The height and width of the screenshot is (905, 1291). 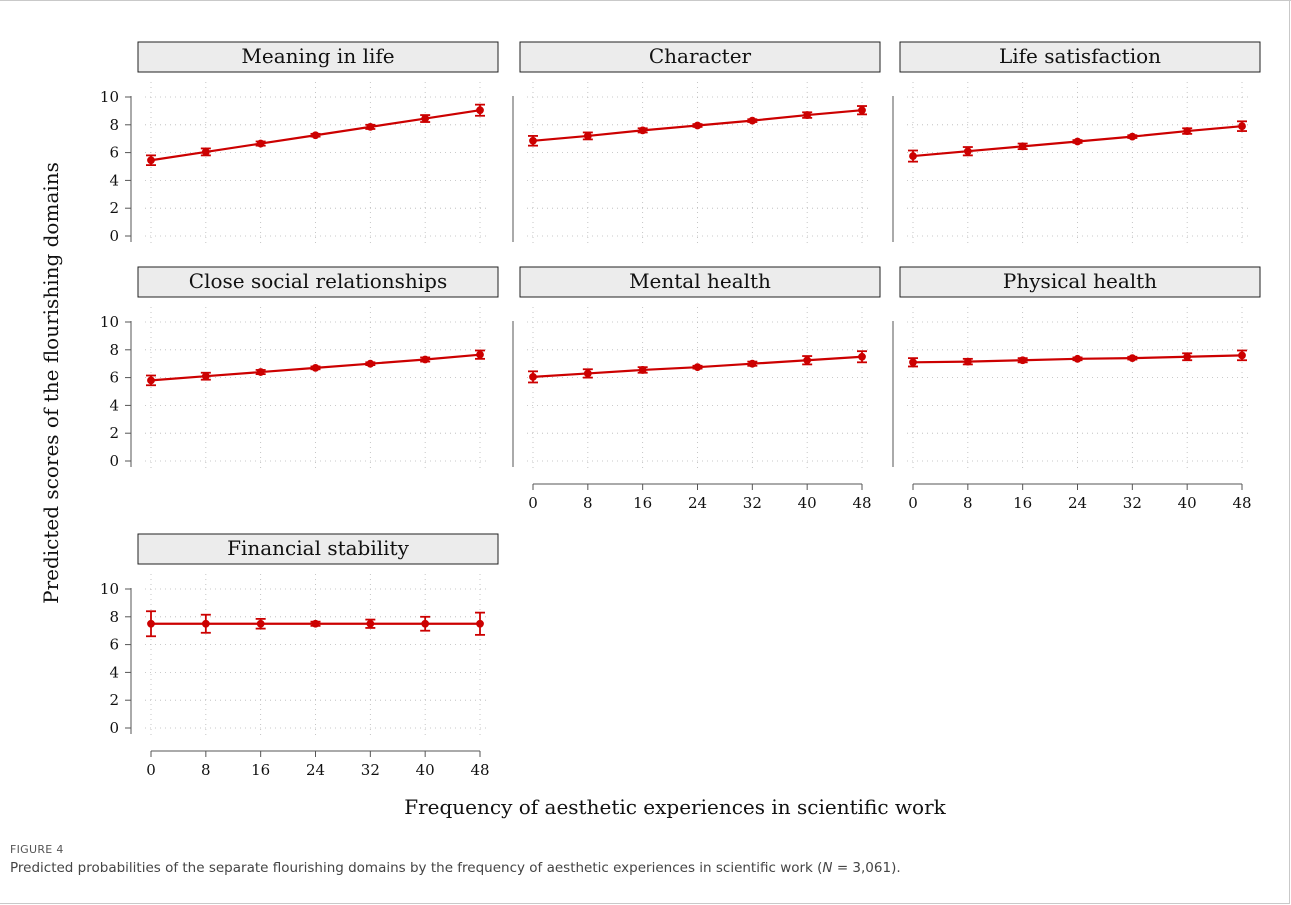 I want to click on panel-title: Financial stability, so click(x=318, y=548).